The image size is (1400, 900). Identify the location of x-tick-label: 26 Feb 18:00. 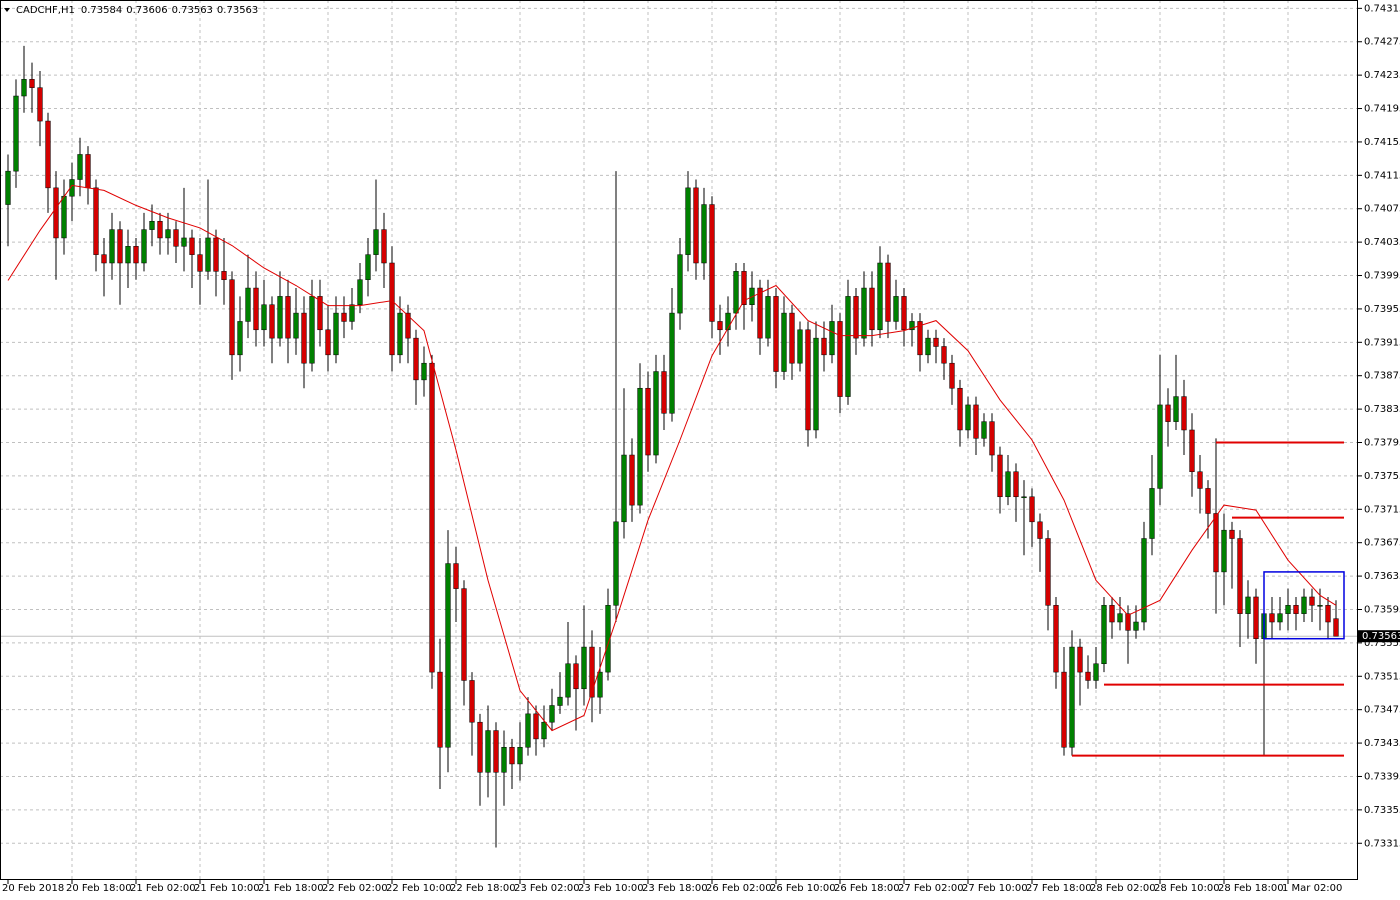
(867, 888).